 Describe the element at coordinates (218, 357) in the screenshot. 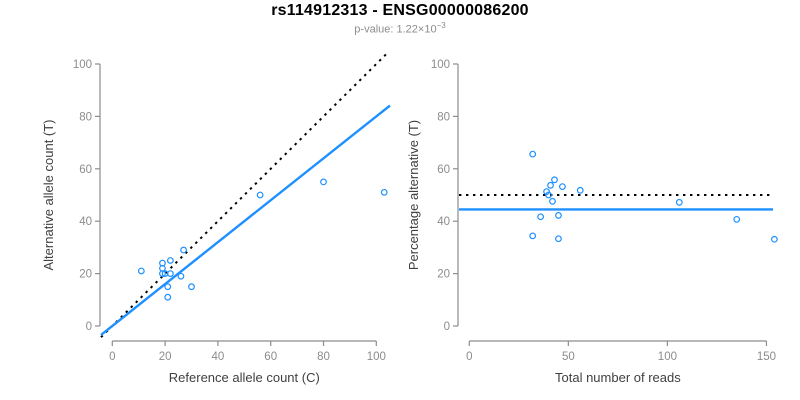

I see `x-tick-label: 40` at that location.